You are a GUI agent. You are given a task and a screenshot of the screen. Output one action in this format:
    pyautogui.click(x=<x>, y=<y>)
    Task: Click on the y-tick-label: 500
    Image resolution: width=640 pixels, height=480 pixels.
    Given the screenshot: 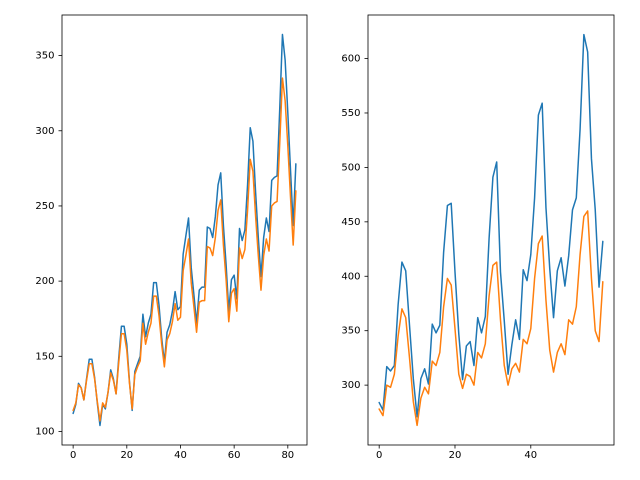 What is the action you would take?
    pyautogui.click(x=350, y=167)
    